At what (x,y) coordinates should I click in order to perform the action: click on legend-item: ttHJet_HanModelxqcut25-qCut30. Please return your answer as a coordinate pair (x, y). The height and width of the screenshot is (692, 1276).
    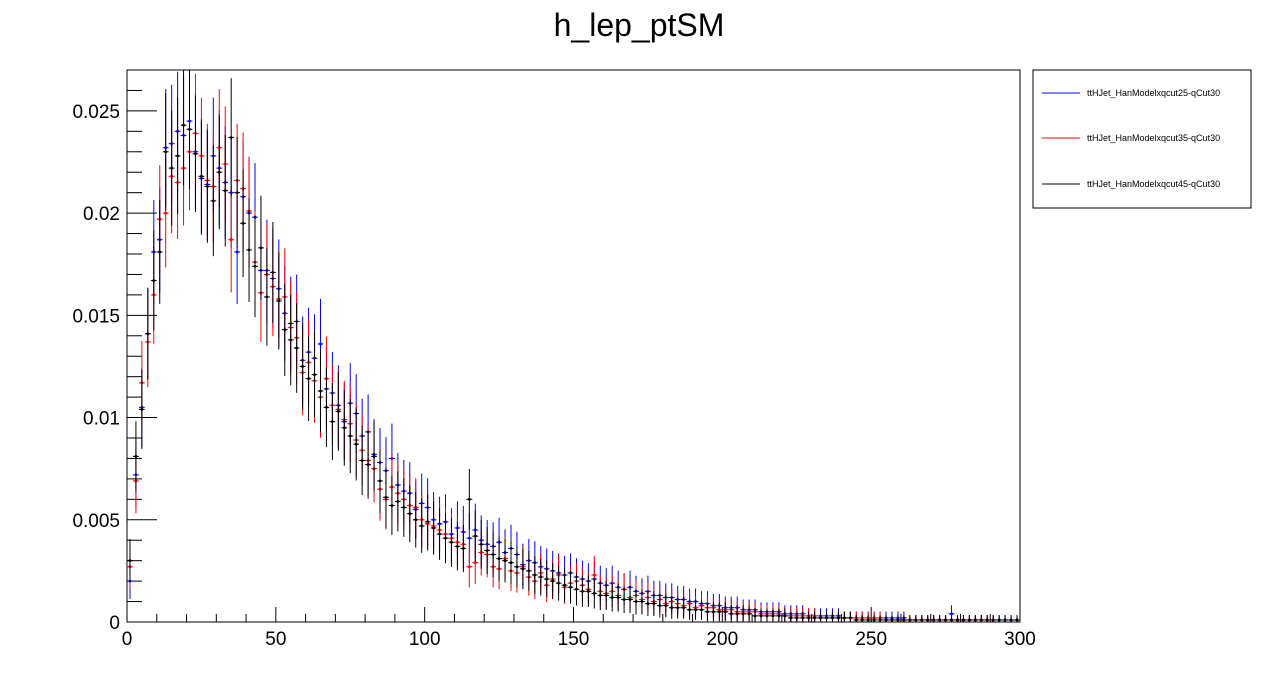
    Looking at the image, I should click on (1131, 93).